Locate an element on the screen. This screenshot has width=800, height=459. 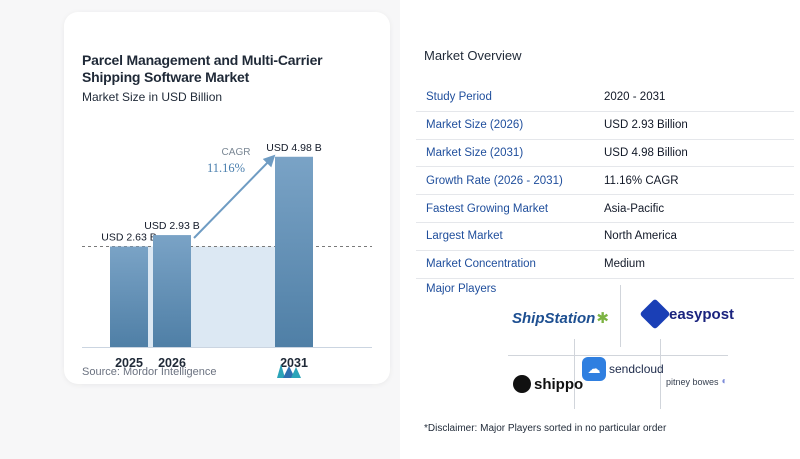
table-row: Growth Rate (2026 - 2031) 11.16% CAGR is located at coordinates (605, 181).